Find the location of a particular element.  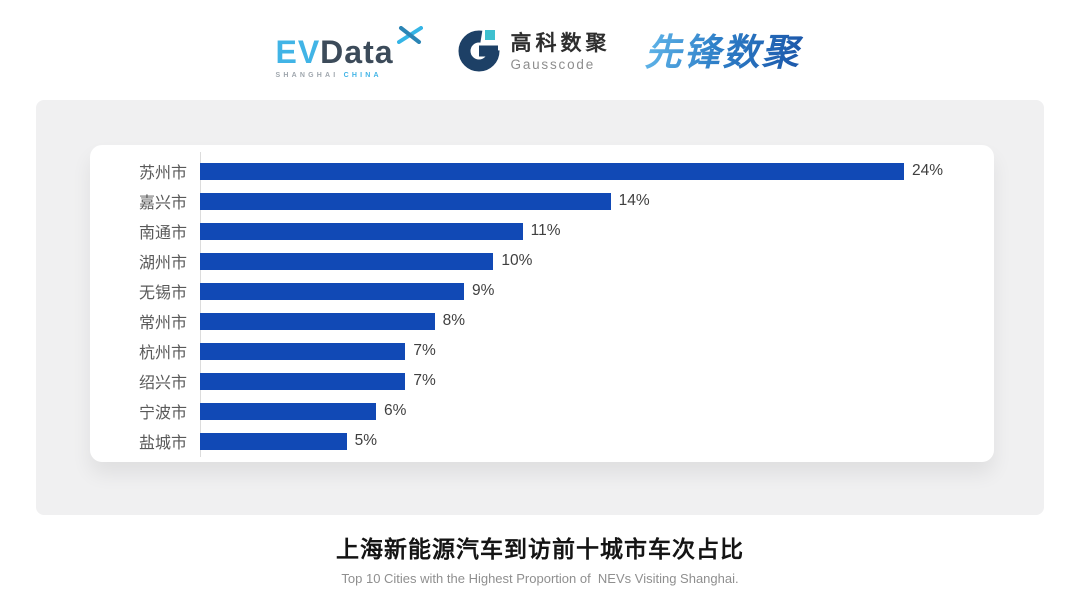

gausscode-wordmark: 高科数聚 Gausscode is located at coordinates (561, 51).